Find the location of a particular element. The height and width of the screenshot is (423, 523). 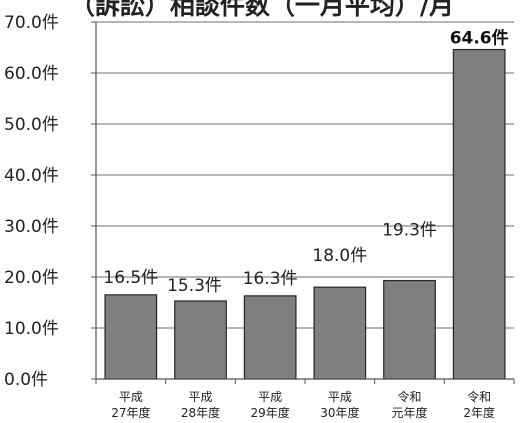

y-tick-label: 40.0件 is located at coordinates (31, 176).